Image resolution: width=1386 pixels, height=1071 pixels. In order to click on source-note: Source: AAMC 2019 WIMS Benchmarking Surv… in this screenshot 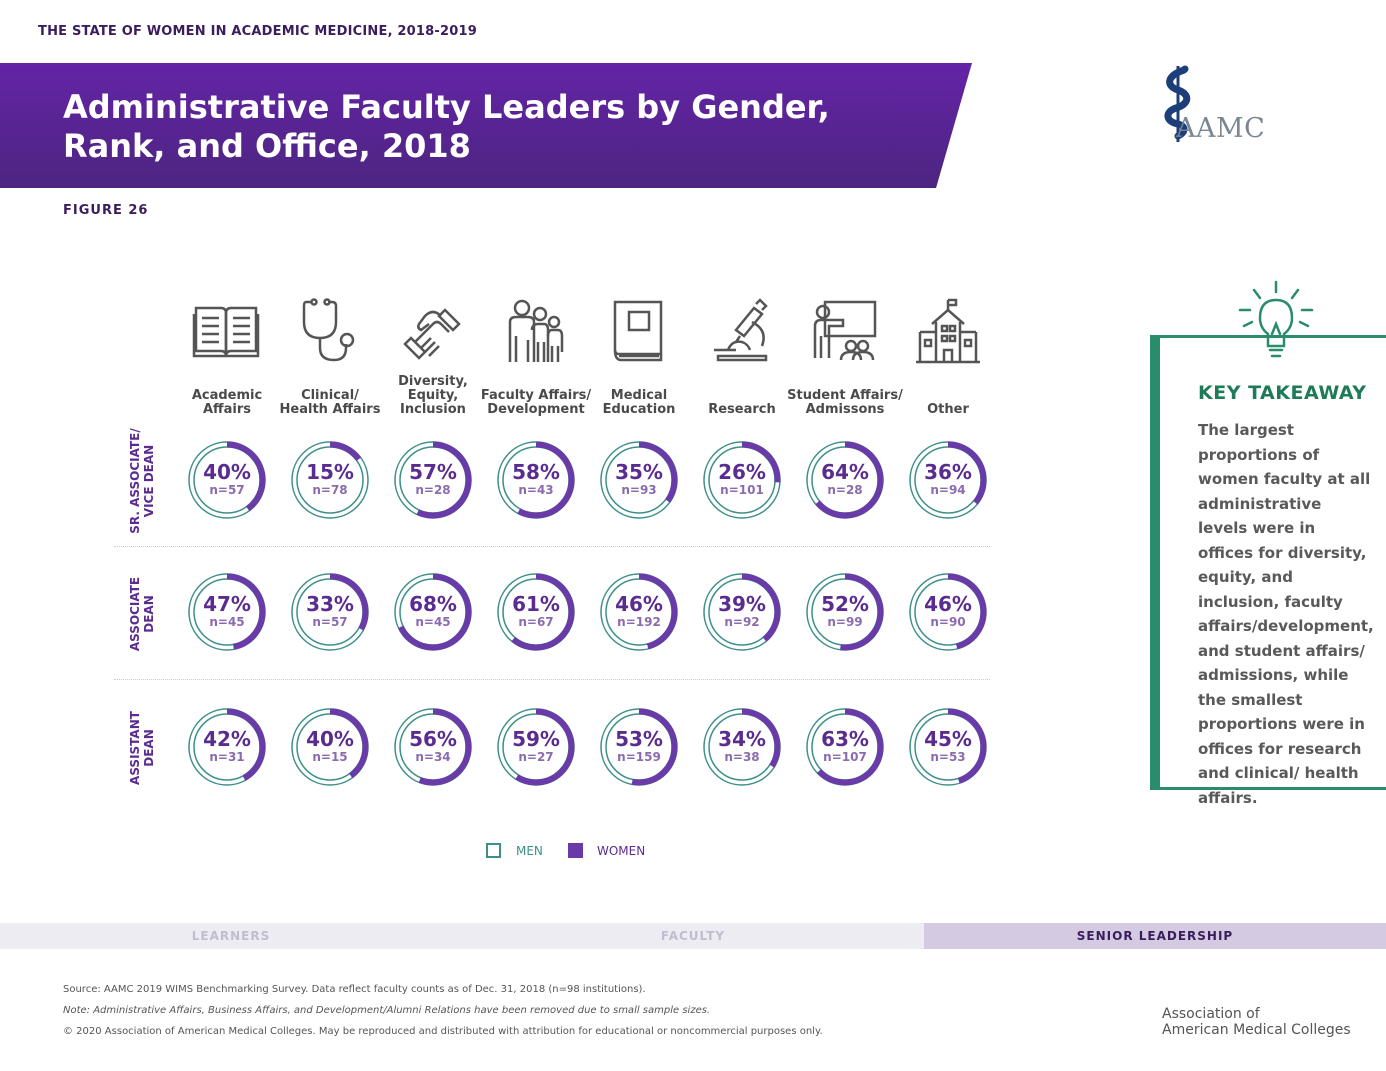, I will do `click(354, 989)`.